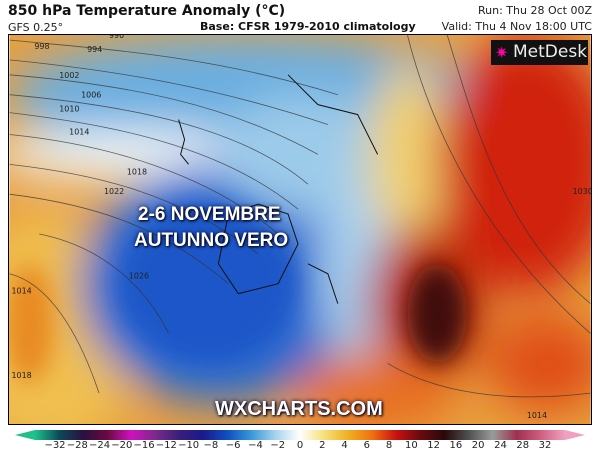 The height and width of the screenshot is (459, 600). I want to click on svg-text: 1030, so click(582, 191).